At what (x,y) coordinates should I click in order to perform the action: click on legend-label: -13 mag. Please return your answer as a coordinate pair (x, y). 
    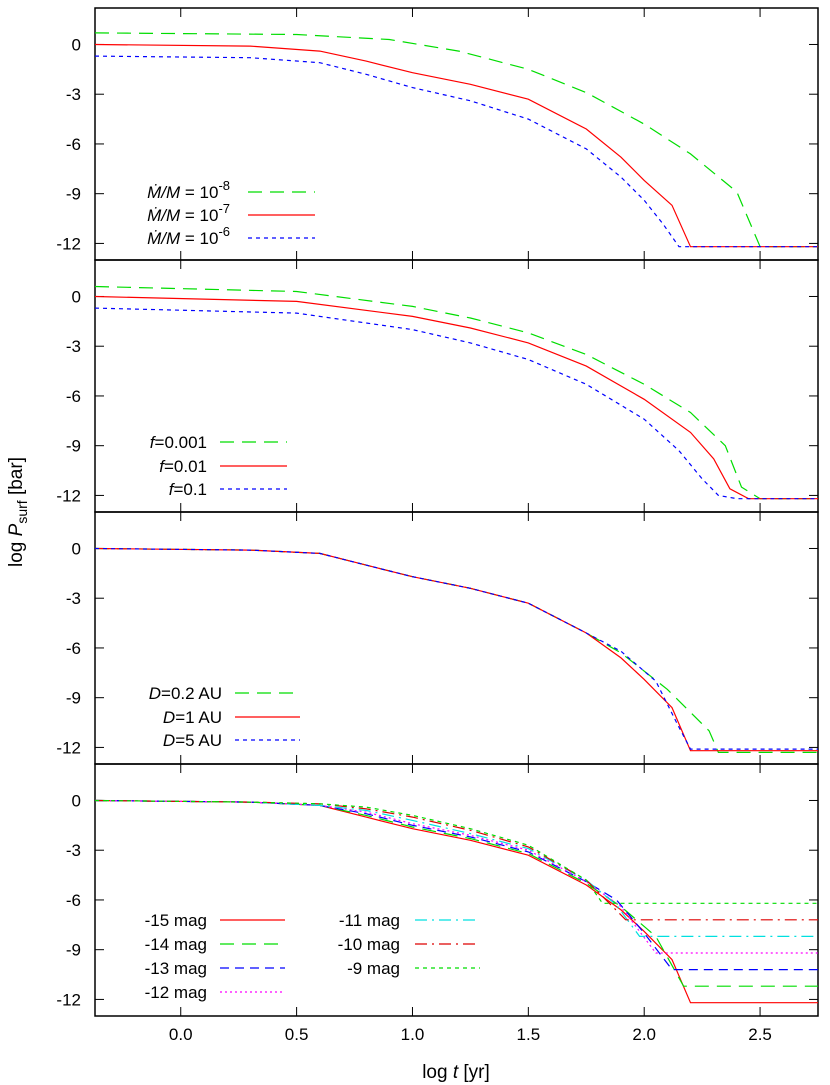
    Looking at the image, I should click on (176, 968).